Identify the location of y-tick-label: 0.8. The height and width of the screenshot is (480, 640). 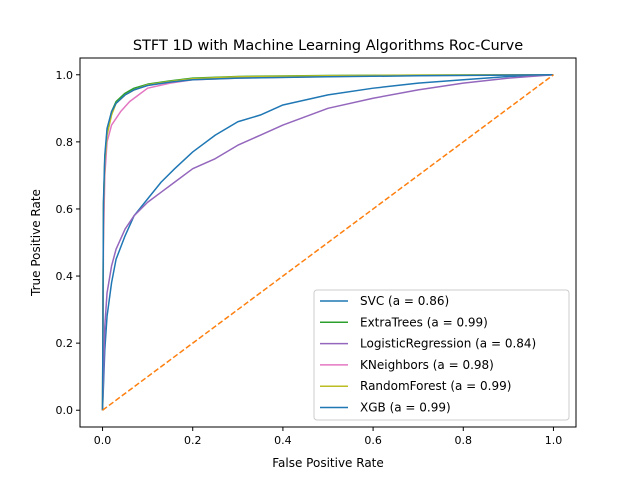
(65, 142).